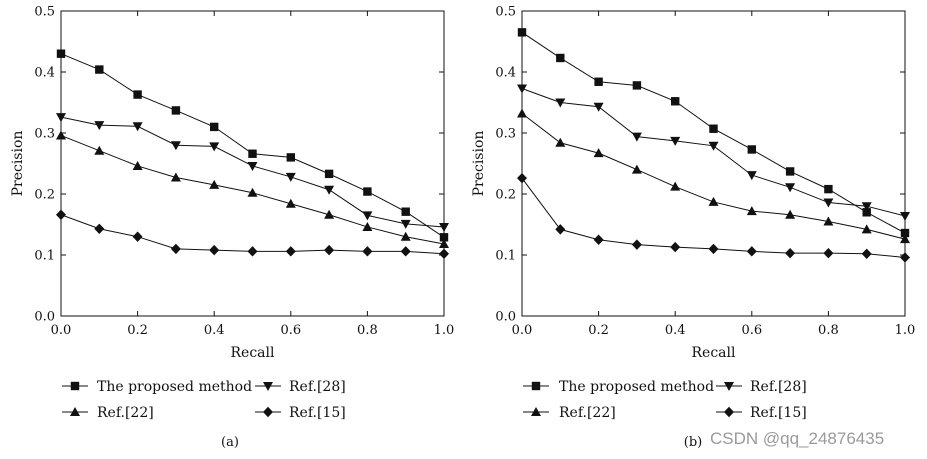 The image size is (927, 459). I want to click on legend-entry: Ref.[15], so click(761, 413).